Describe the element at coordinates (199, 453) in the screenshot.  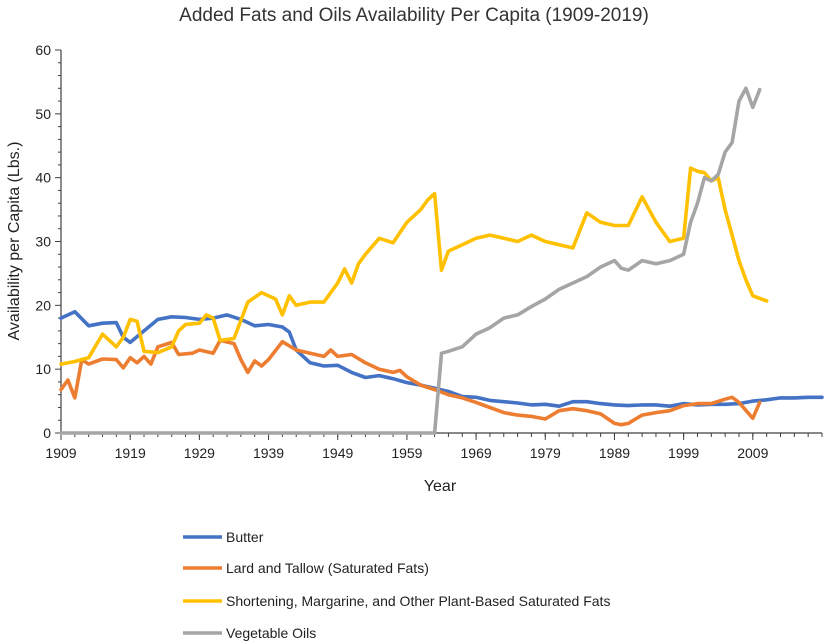
I see `x-tick-label: 1929` at that location.